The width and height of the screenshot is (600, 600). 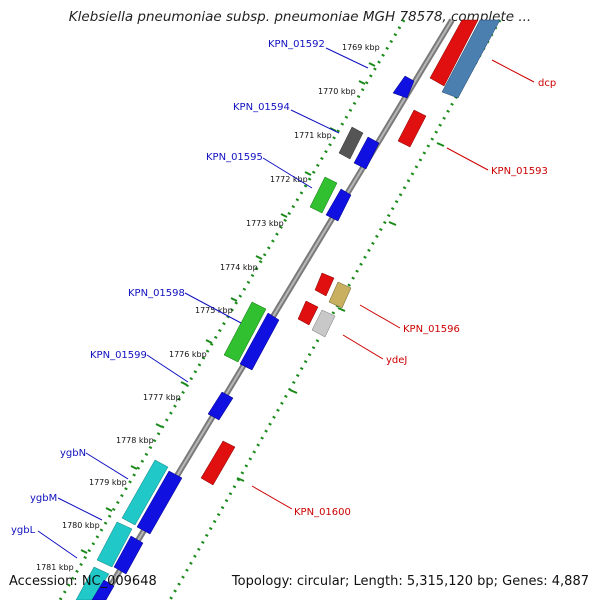 What do you see at coordinates (239, 267) in the screenshot?
I see `tick-label: 1774 kbp` at bounding box center [239, 267].